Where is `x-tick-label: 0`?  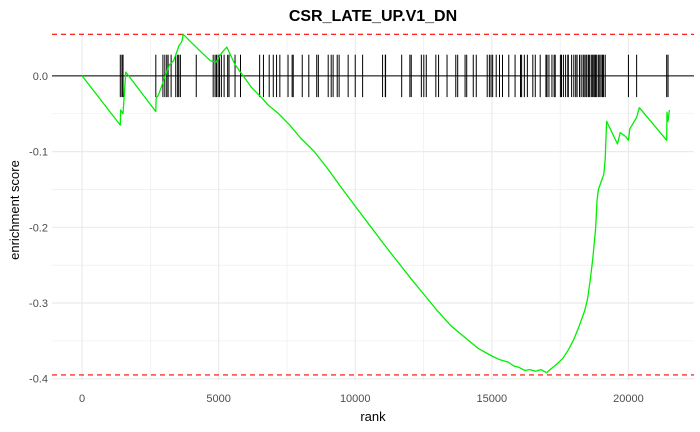
x-tick-label: 0 is located at coordinates (82, 399).